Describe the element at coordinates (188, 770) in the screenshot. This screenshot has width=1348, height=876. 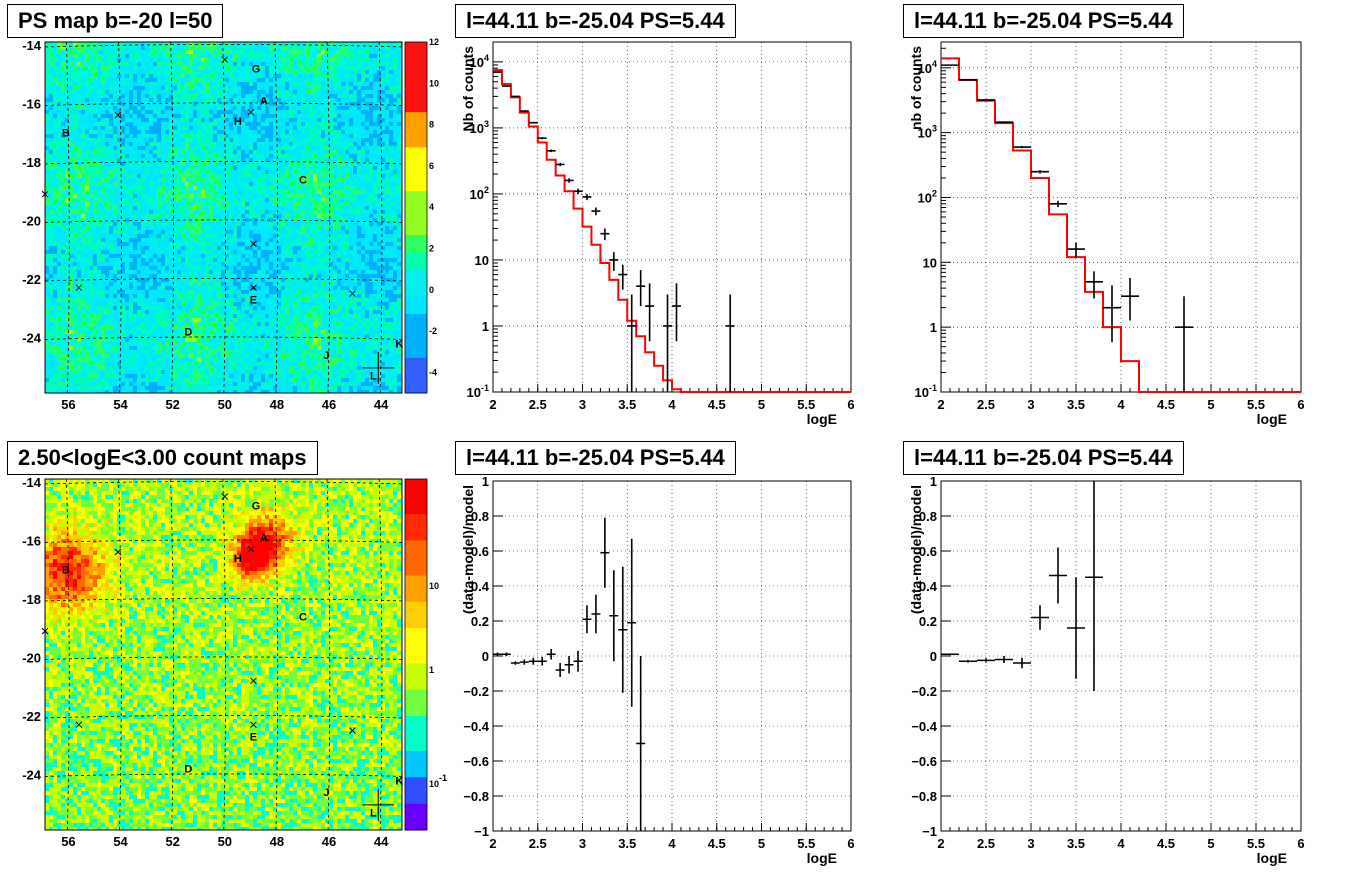
I see `map2-source-label: D` at that location.